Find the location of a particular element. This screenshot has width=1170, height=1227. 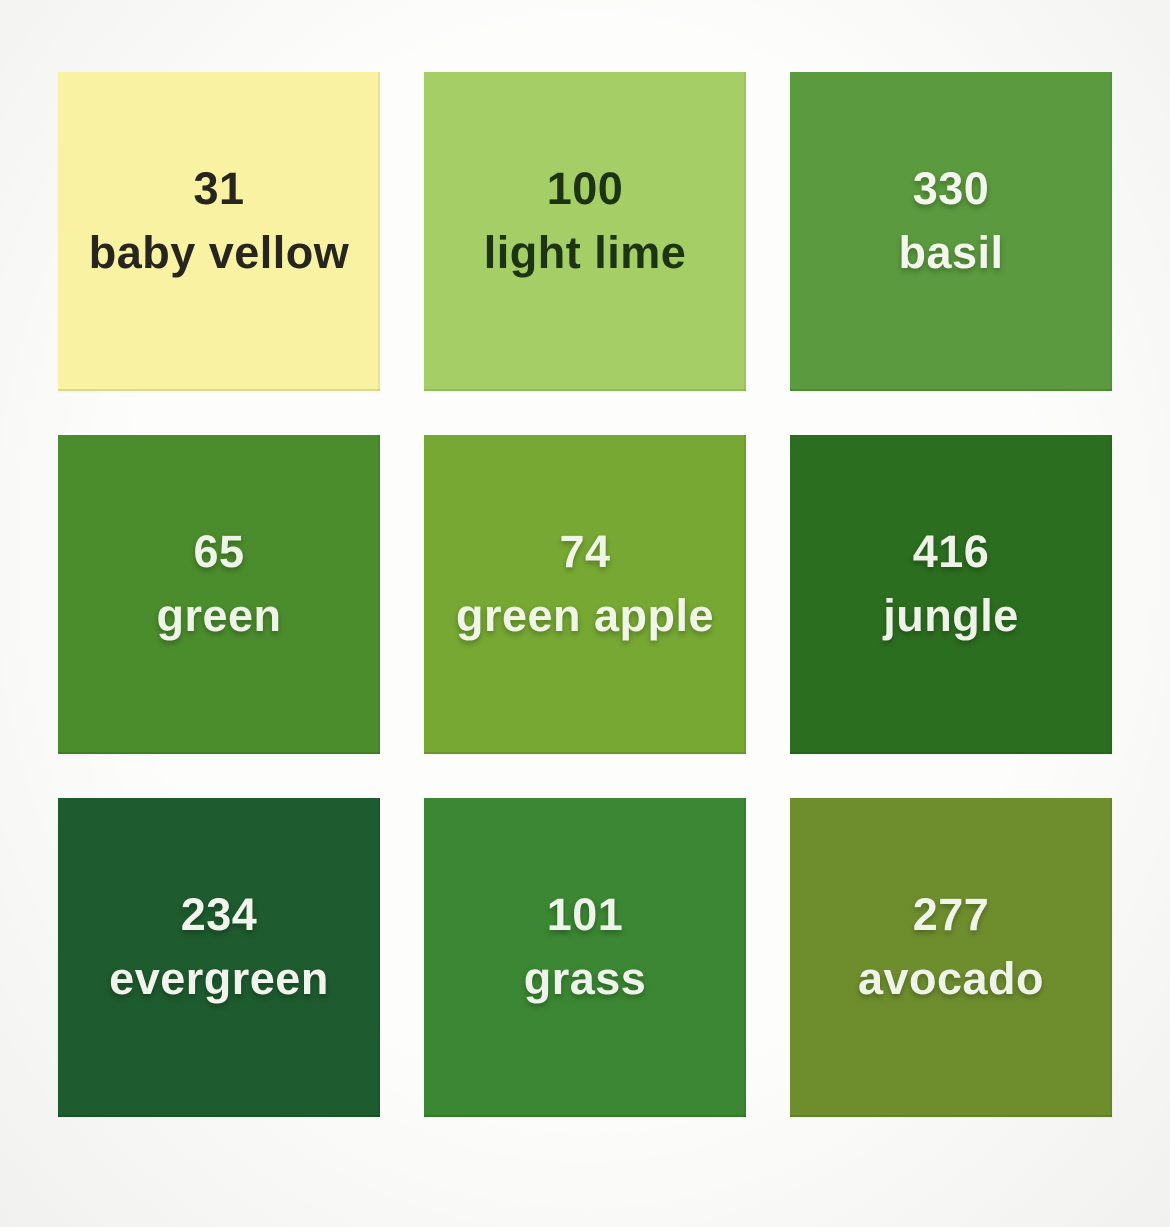

swatch-name: baby vellow is located at coordinates (219, 252).